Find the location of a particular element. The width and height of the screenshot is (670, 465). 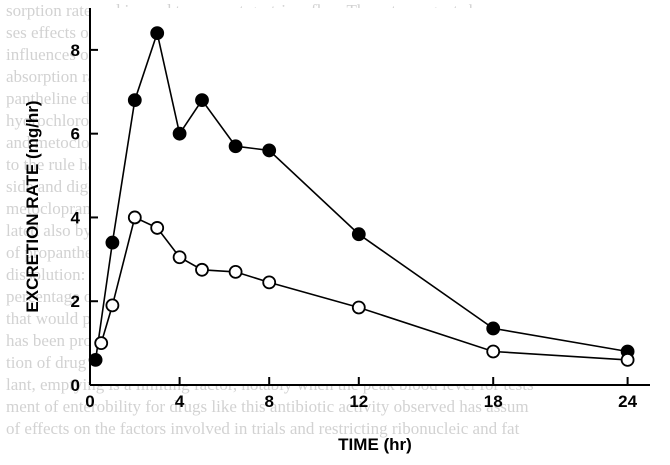

y-tick-label: 2 is located at coordinates (75, 301).